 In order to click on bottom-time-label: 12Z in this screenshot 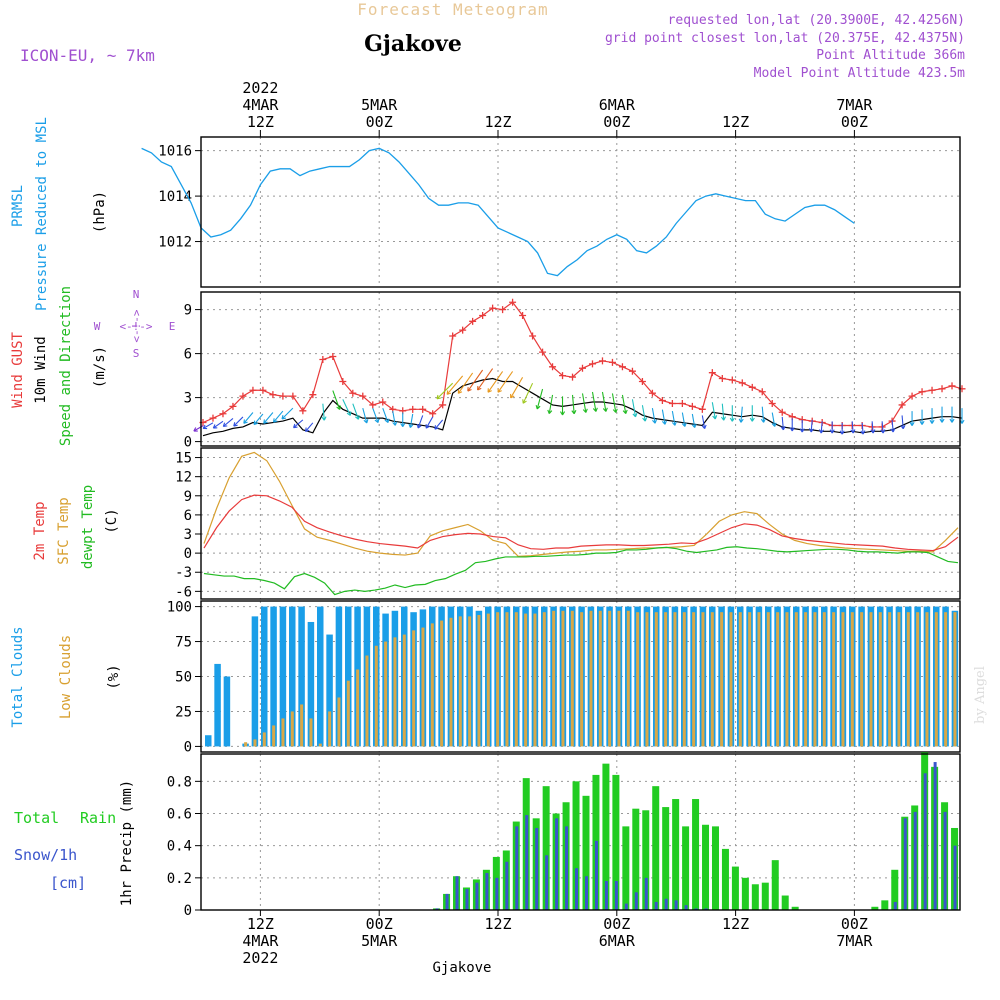, I will do `click(497, 924)`.